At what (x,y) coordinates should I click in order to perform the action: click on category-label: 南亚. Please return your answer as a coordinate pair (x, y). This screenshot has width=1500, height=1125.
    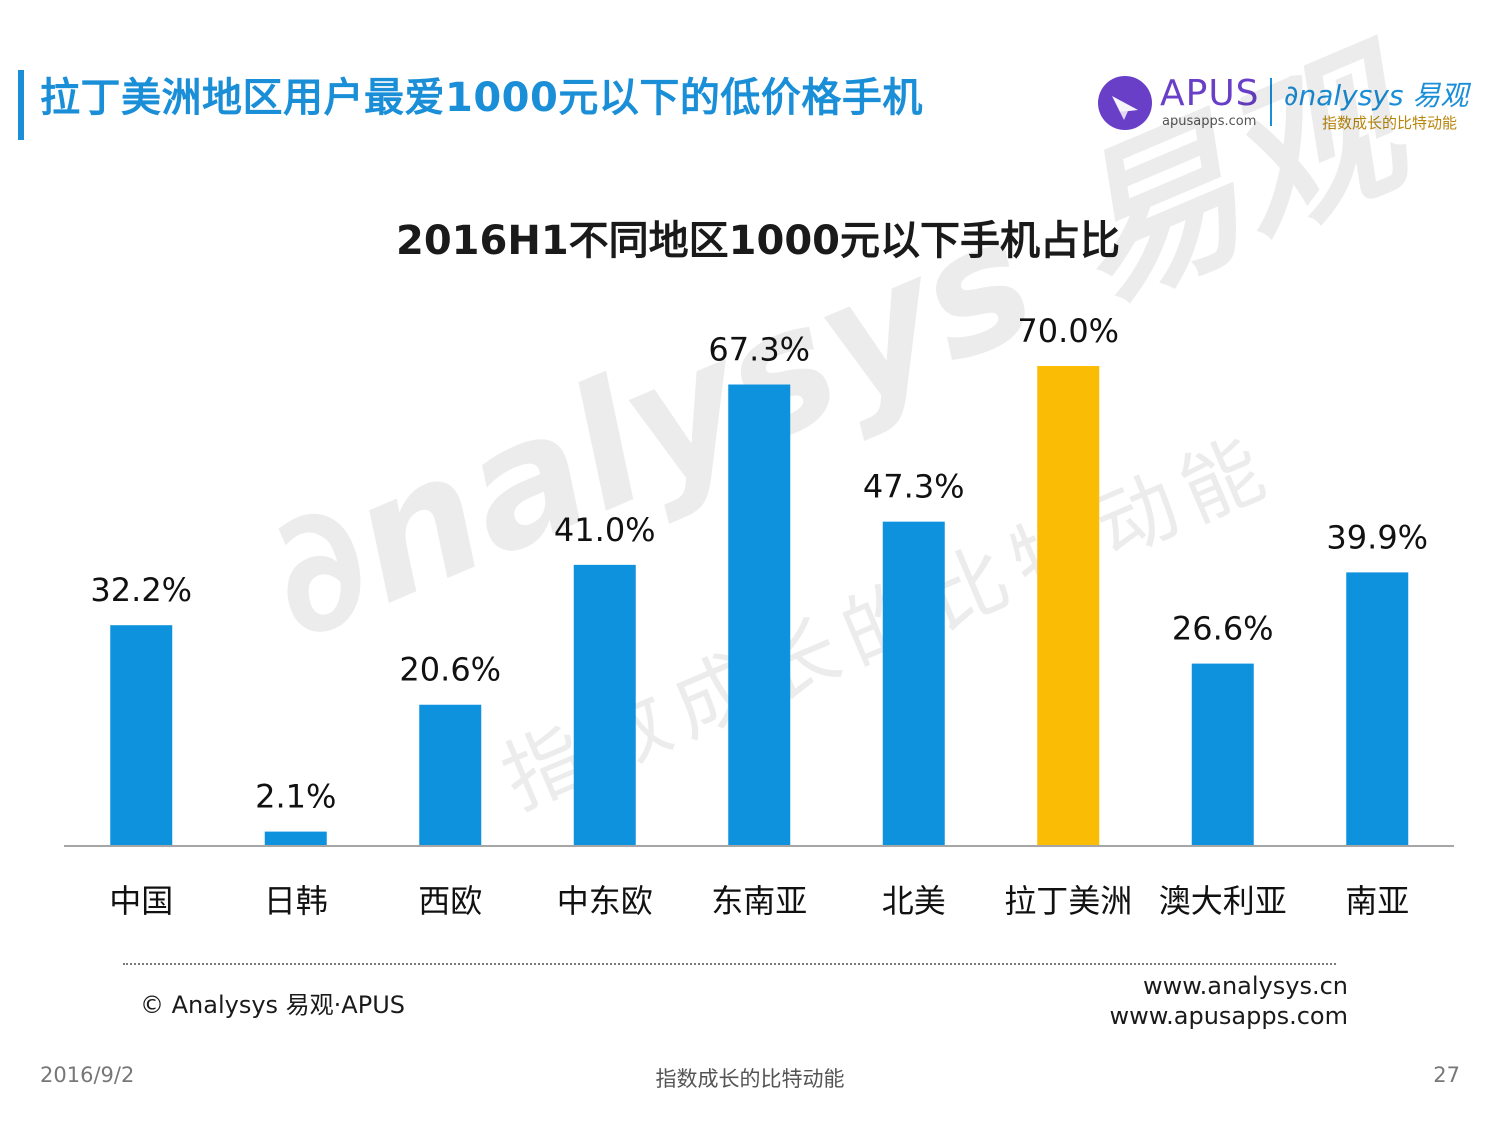
    Looking at the image, I should click on (1377, 901).